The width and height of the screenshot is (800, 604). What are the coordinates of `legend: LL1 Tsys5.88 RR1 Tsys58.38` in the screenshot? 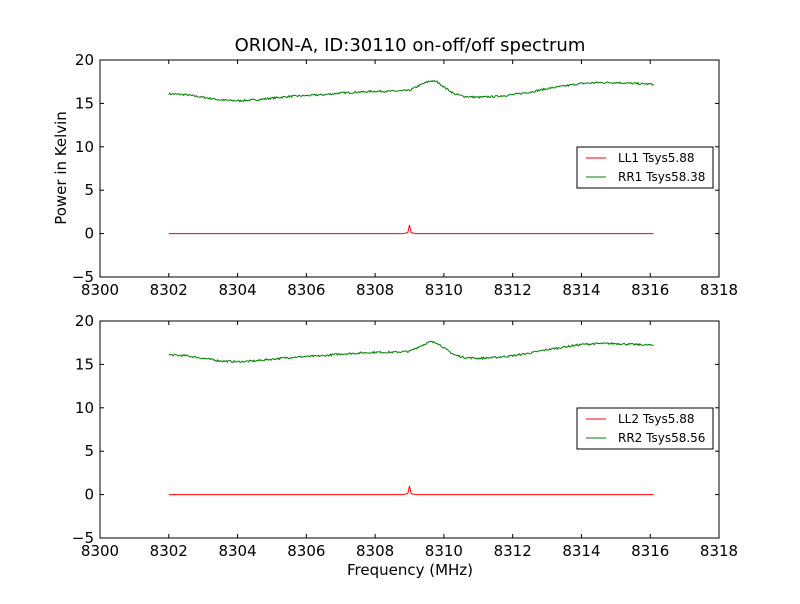 It's located at (645, 167).